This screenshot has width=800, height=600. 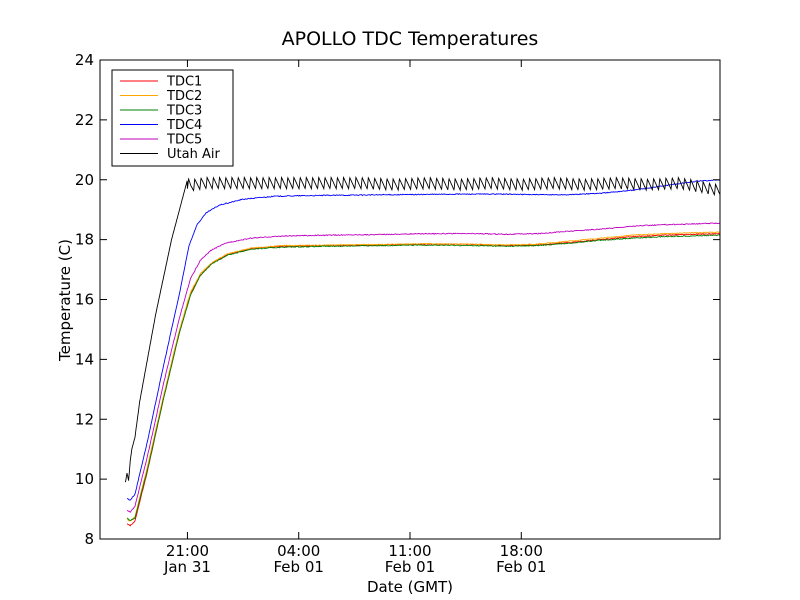 What do you see at coordinates (89, 539) in the screenshot?
I see `y-tick-label: 8` at bounding box center [89, 539].